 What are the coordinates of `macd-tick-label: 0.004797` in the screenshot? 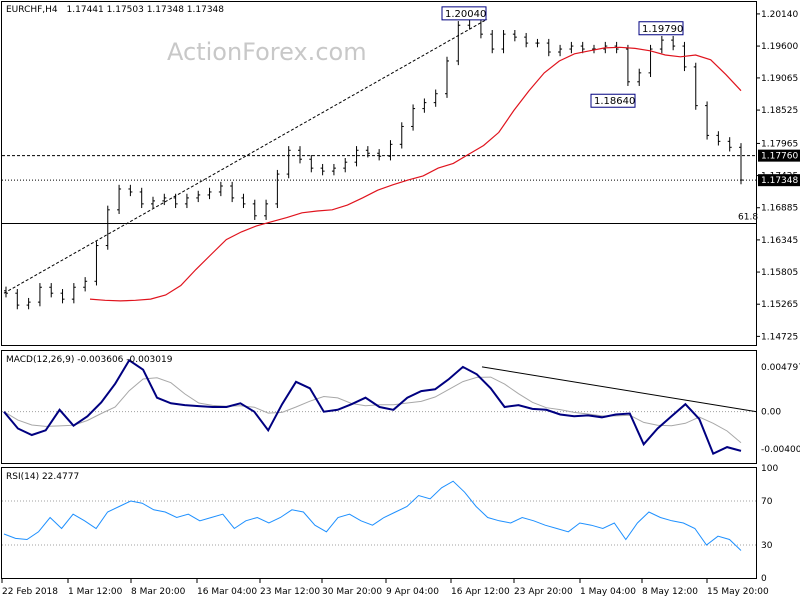 It's located at (780, 368).